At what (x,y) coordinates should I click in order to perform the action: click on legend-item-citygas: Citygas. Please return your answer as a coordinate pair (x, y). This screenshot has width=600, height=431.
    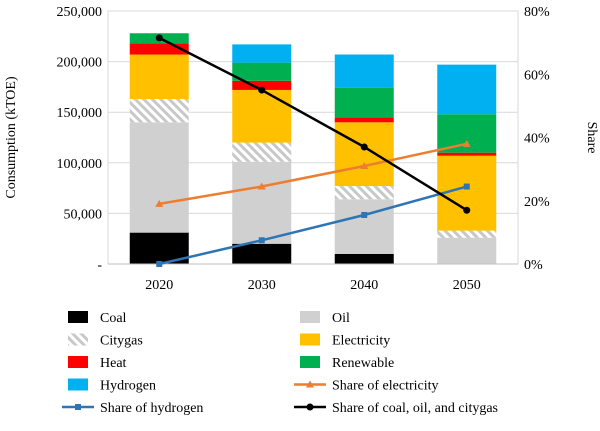
    Looking at the image, I should click on (105, 341).